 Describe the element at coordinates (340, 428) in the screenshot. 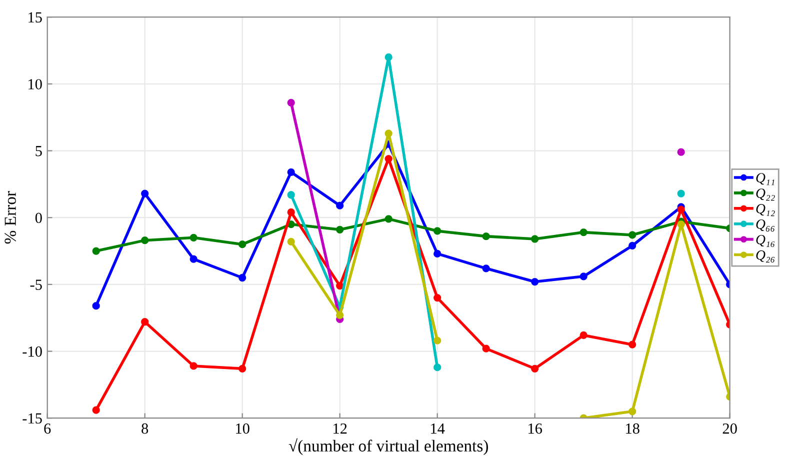

I see `x-tick-label: 12` at that location.